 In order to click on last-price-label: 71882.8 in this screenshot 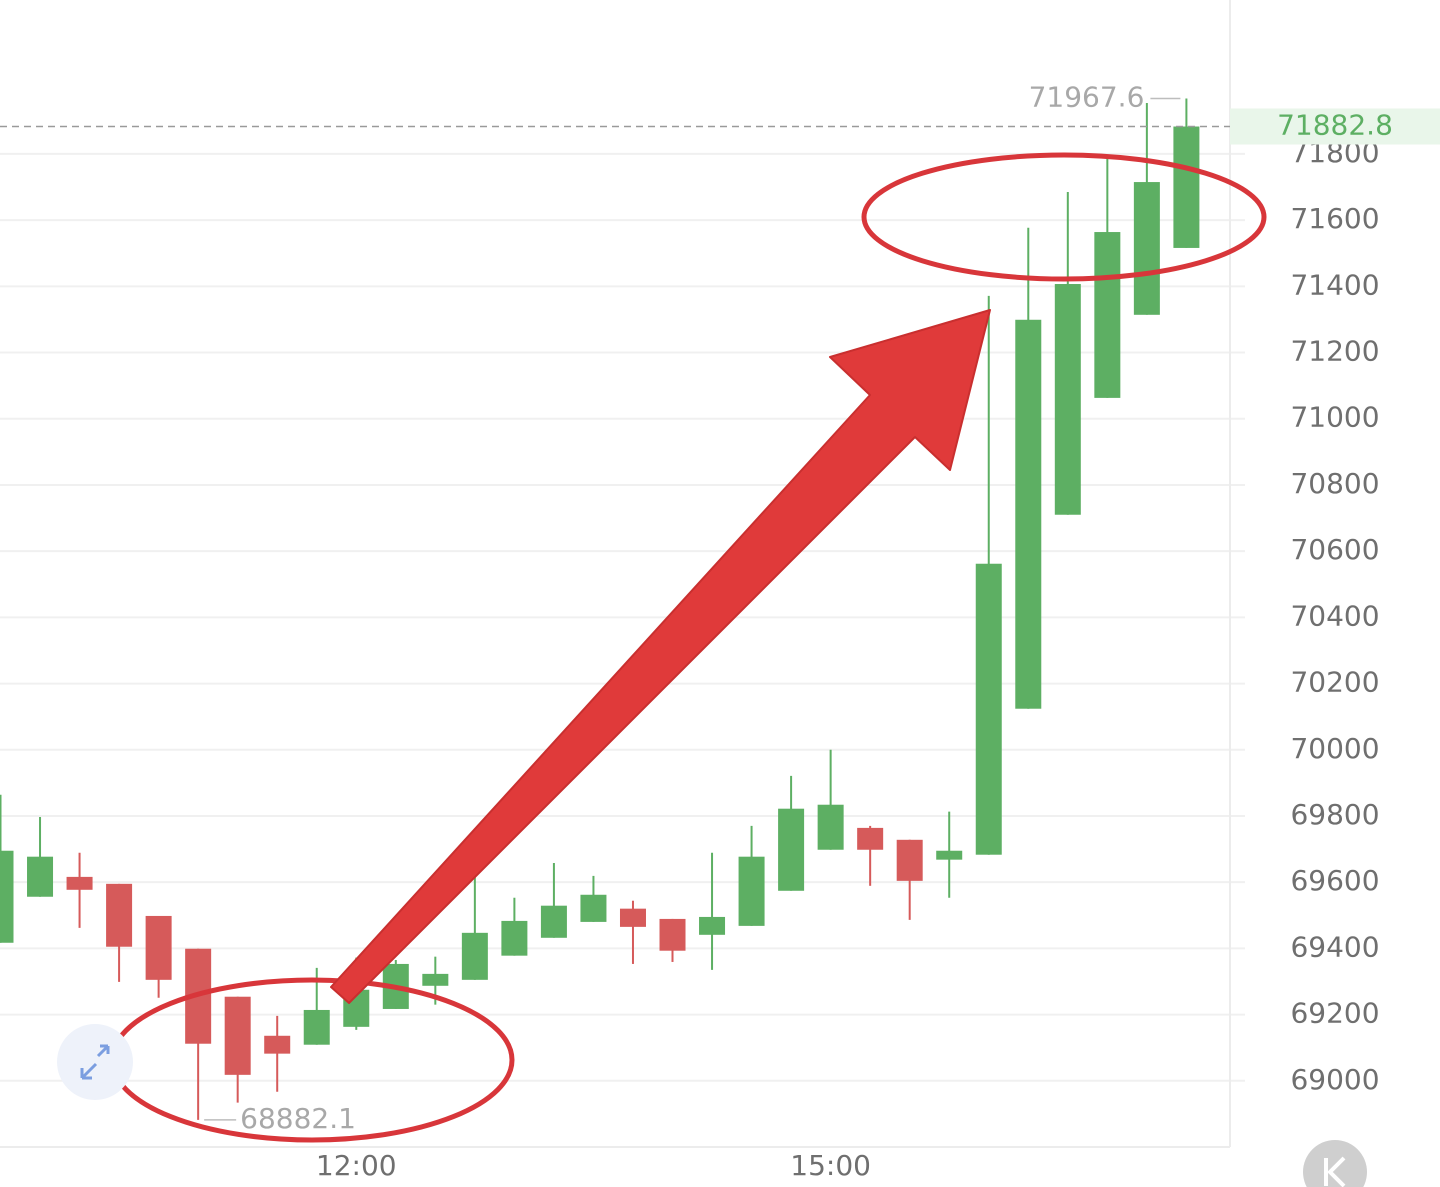, I will do `click(1335, 125)`.